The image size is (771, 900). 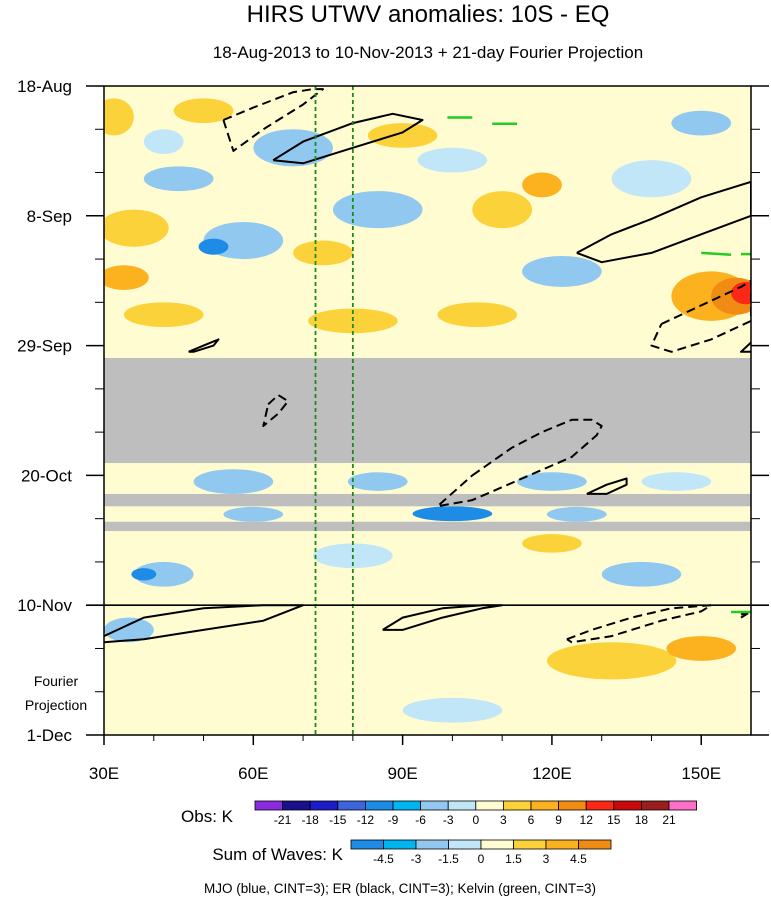 I want to click on obs-colorbar-level-5: -6, so click(x=420, y=820).